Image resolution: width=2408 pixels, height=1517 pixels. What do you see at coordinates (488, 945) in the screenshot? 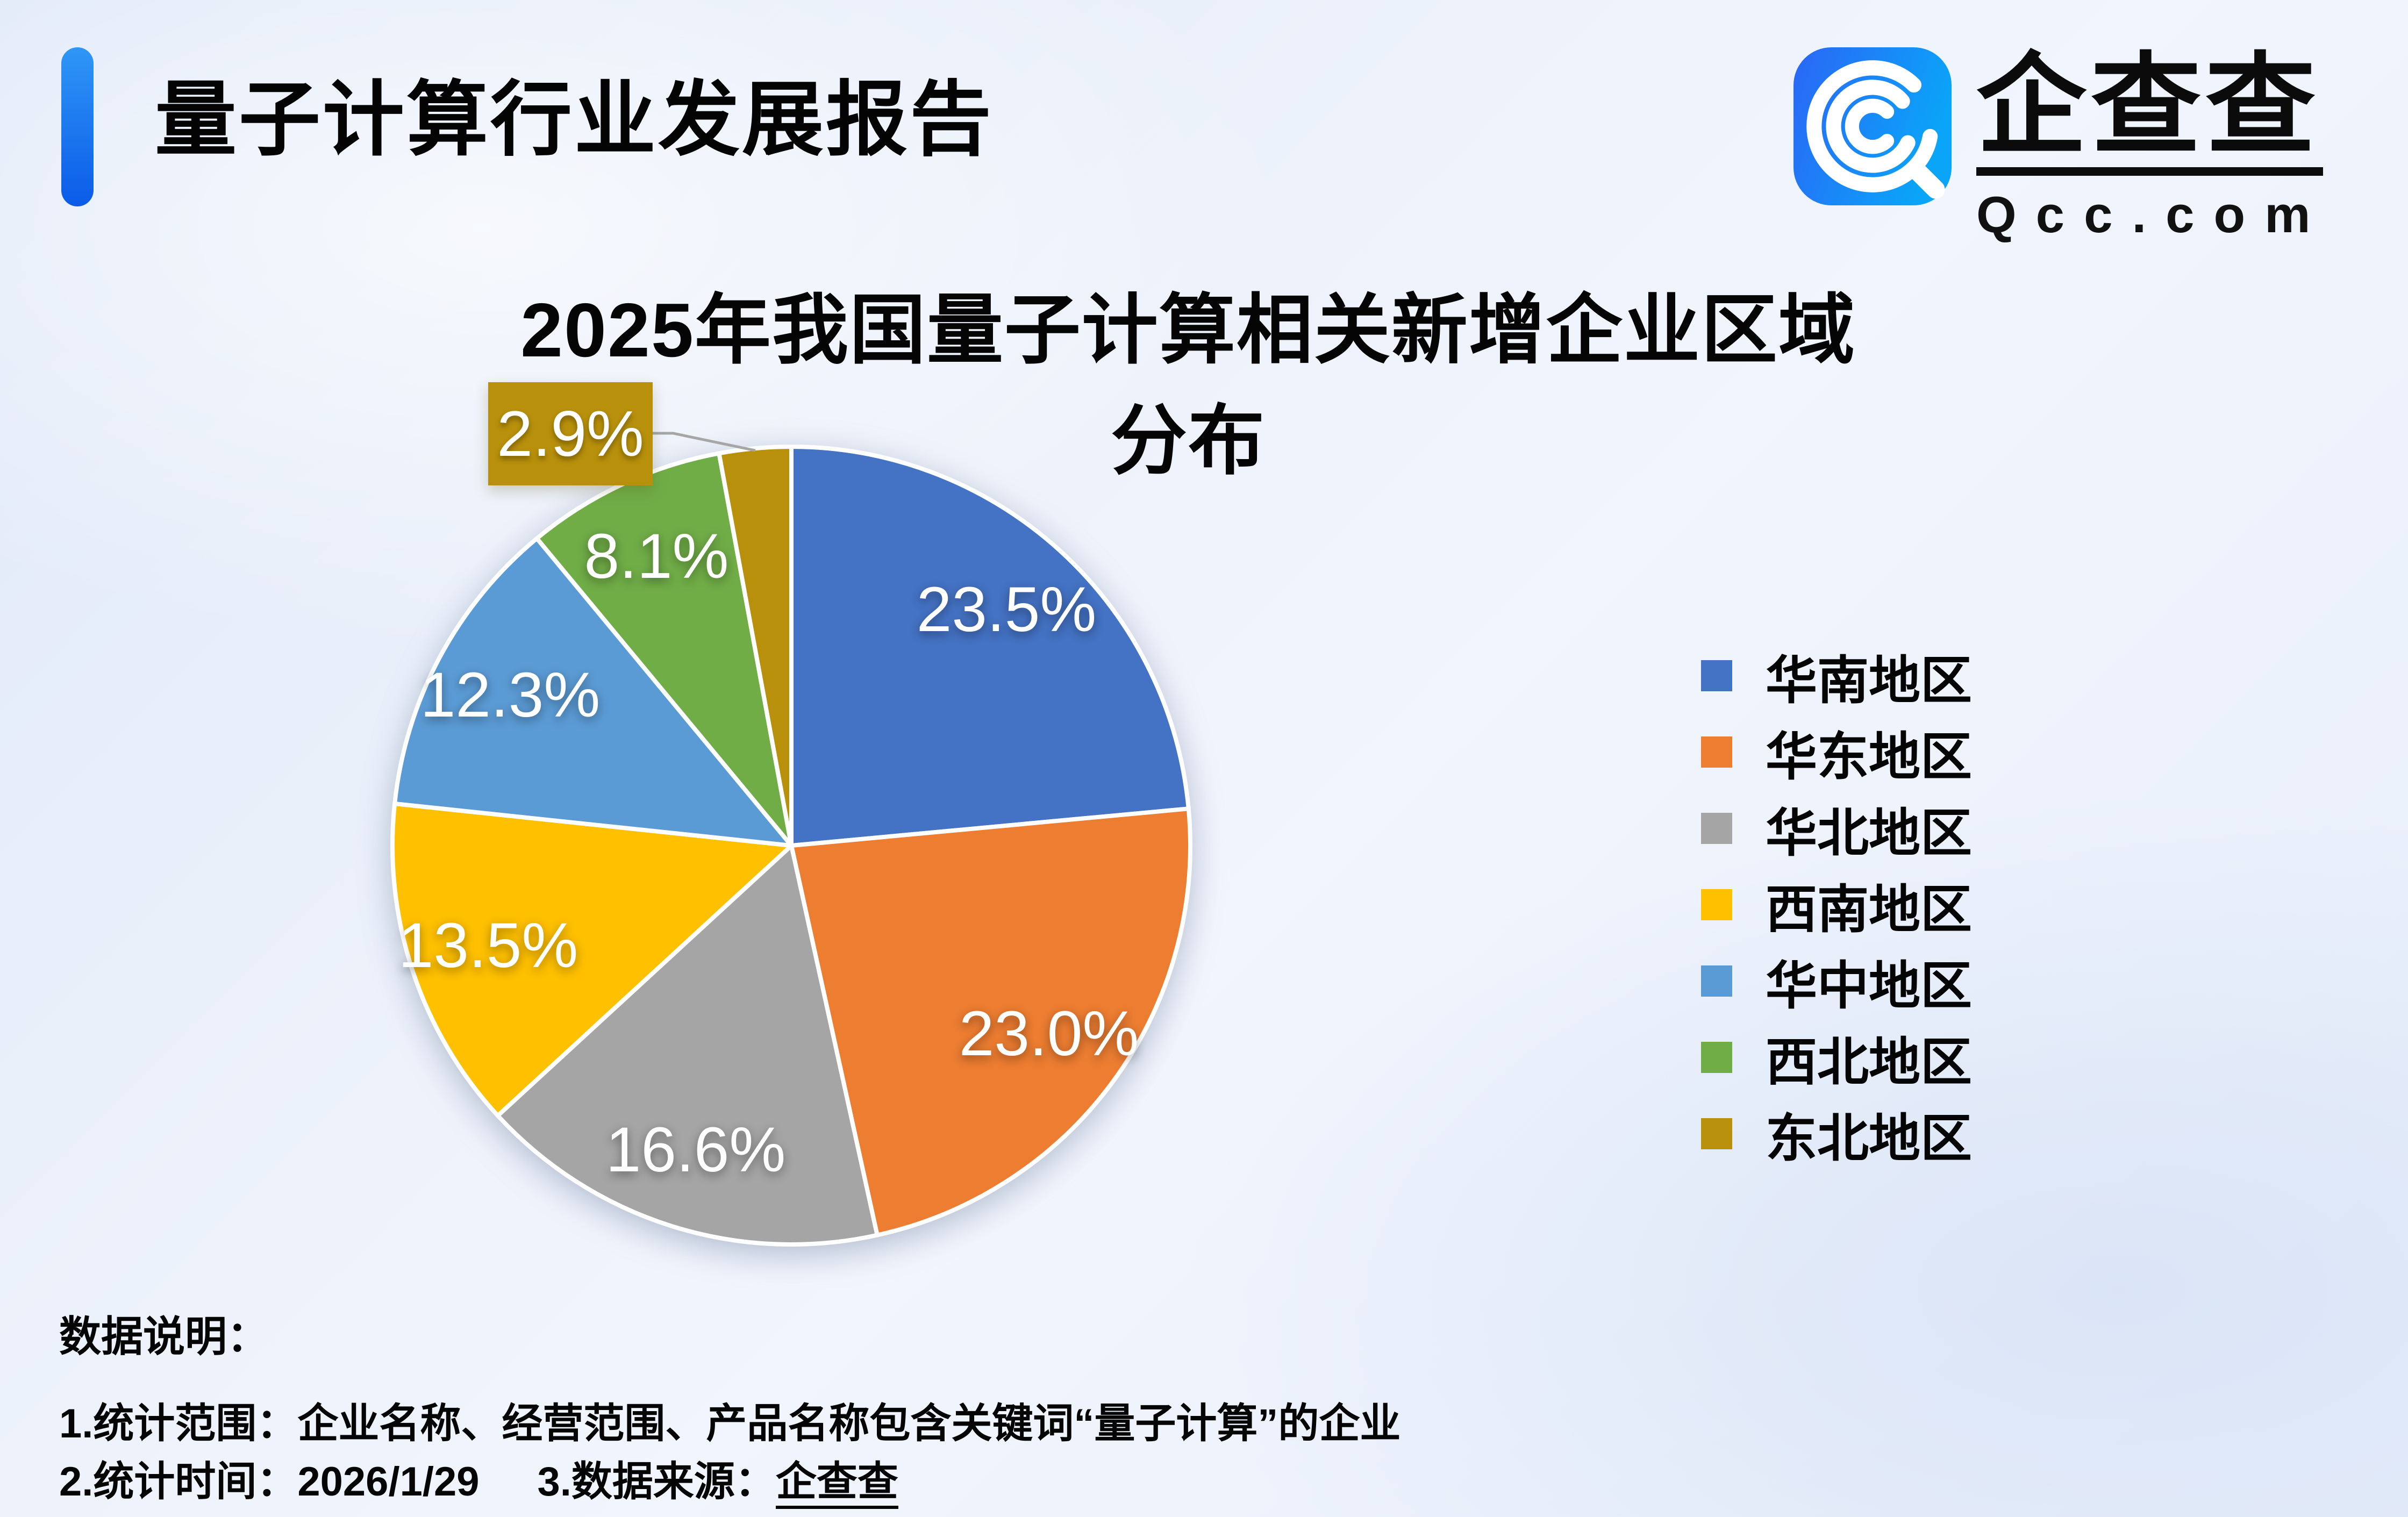
I see `pie-label-4: 13.5%` at bounding box center [488, 945].